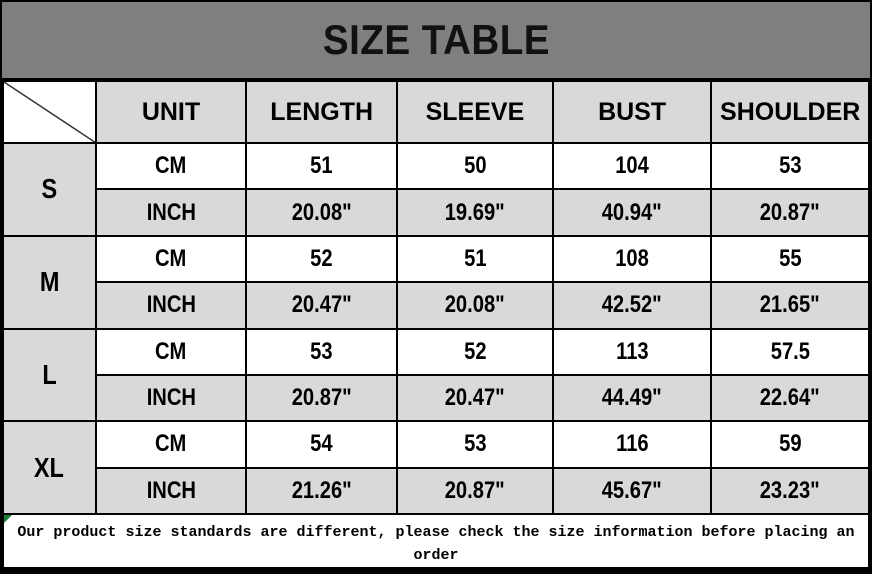 The width and height of the screenshot is (872, 574). I want to click on header-row: UNIT LENGTH SLEEVE BUST SHOULDER, so click(436, 112).